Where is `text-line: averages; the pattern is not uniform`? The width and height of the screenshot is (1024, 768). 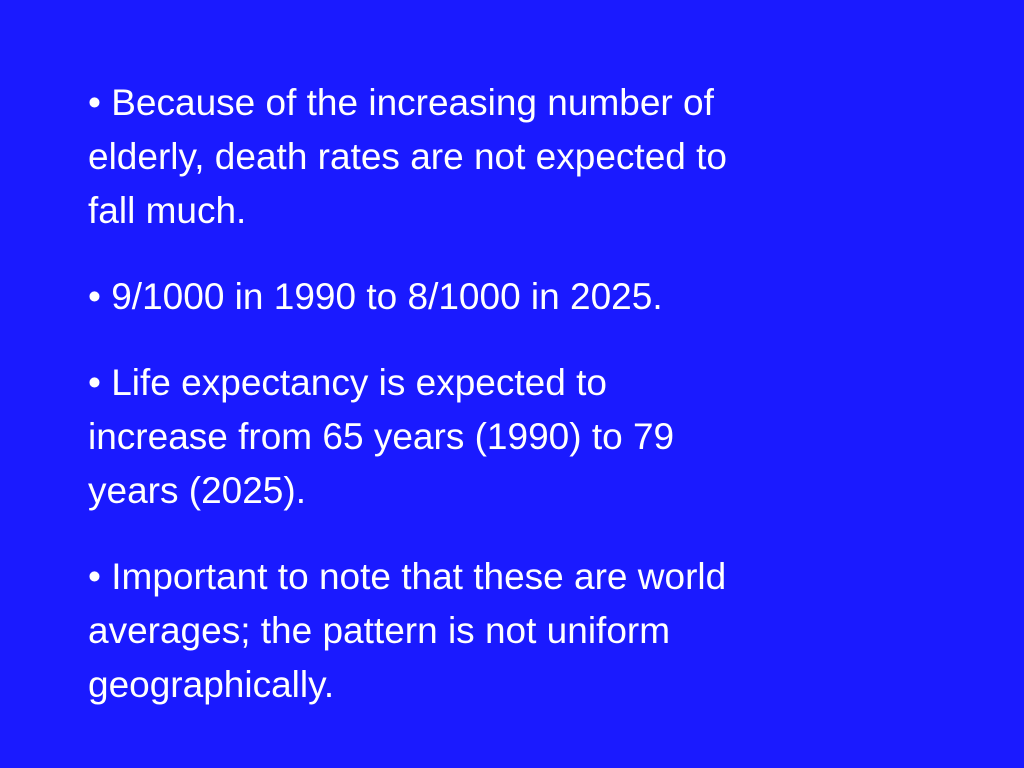
text-line: averages; the pattern is not uniform is located at coordinates (379, 630).